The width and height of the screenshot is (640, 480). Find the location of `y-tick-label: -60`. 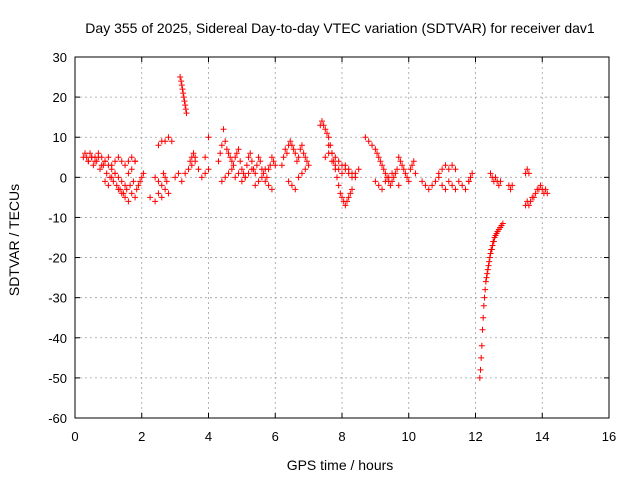

y-tick-label: -60 is located at coordinates (57, 418).